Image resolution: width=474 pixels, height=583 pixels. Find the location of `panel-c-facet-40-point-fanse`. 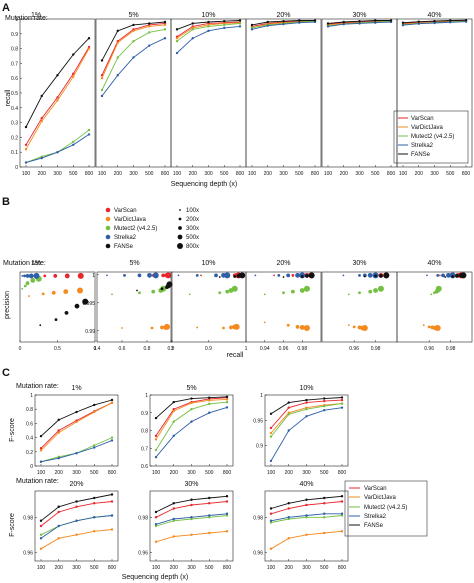

panel-c-facet-40-point-fanse is located at coordinates (342, 496).